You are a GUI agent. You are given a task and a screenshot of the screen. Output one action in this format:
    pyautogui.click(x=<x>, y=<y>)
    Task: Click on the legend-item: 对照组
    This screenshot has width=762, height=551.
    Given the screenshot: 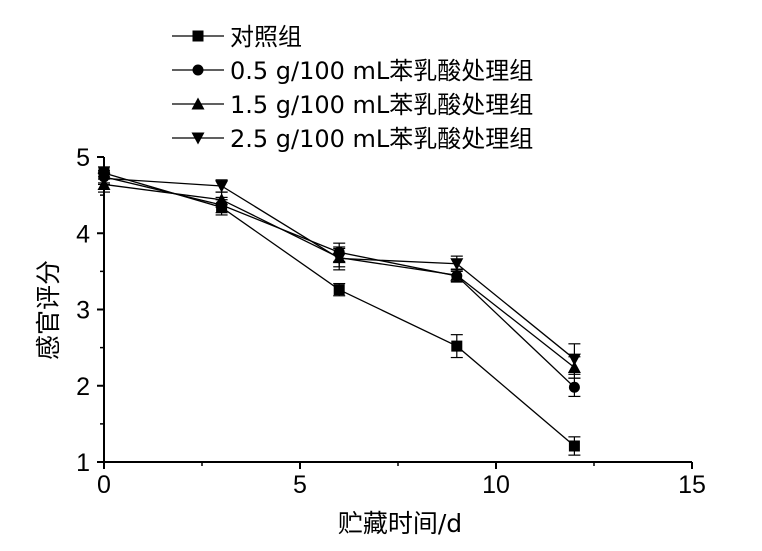 What is the action you would take?
    pyautogui.click(x=237, y=37)
    